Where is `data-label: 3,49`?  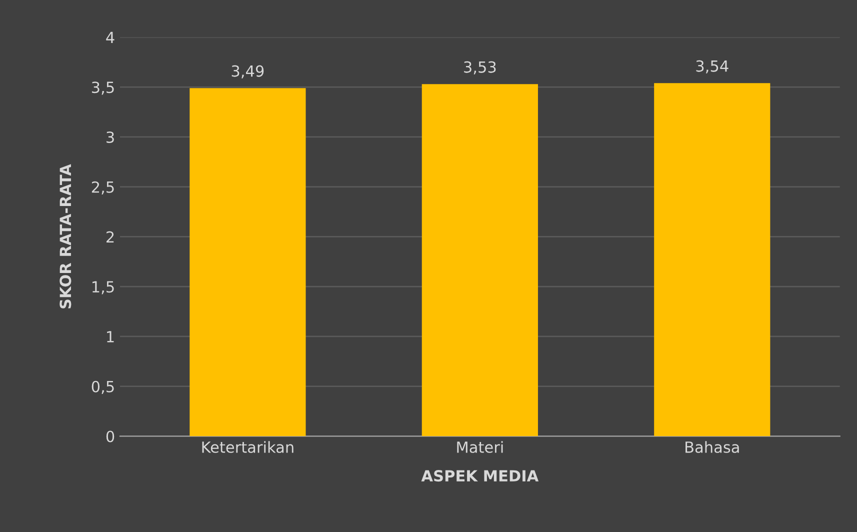 data-label: 3,49 is located at coordinates (248, 71).